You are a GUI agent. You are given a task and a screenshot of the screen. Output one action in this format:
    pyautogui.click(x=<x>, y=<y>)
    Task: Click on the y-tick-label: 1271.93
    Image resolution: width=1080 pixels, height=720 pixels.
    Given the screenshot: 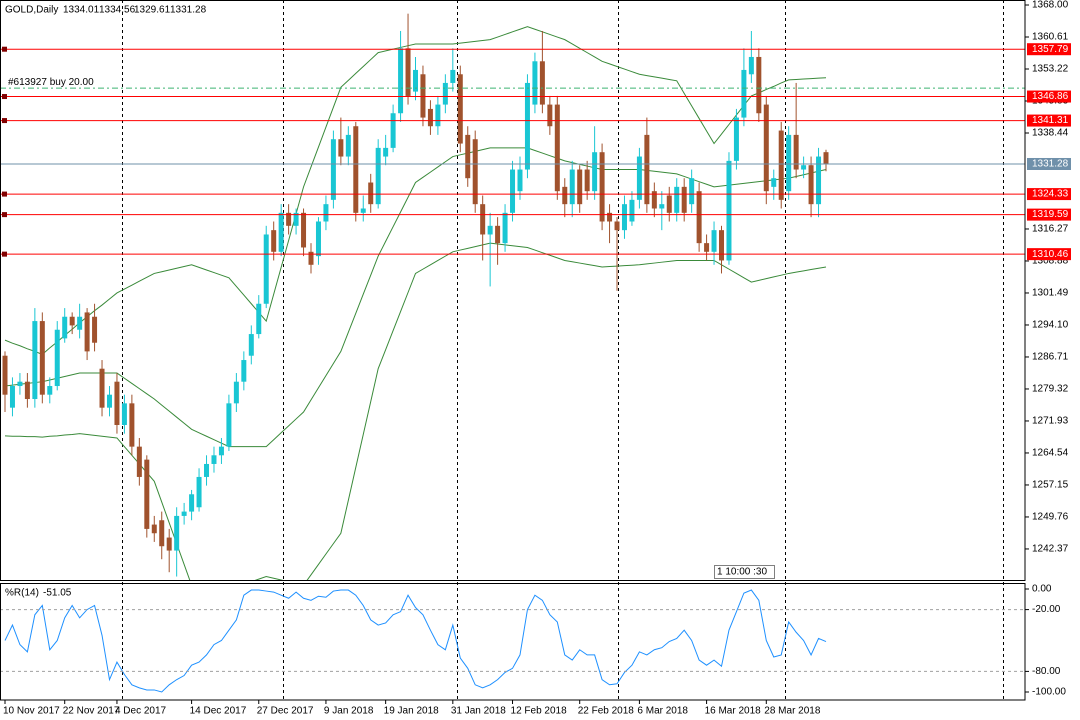 What is the action you would take?
    pyautogui.click(x=1050, y=421)
    